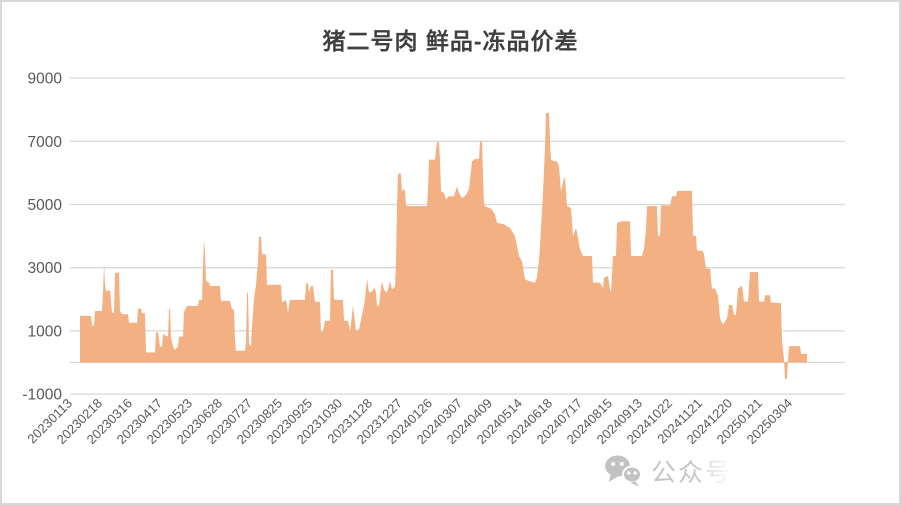 The image size is (901, 505). What do you see at coordinates (623, 471) in the screenshot?
I see `wechat-icon` at bounding box center [623, 471].